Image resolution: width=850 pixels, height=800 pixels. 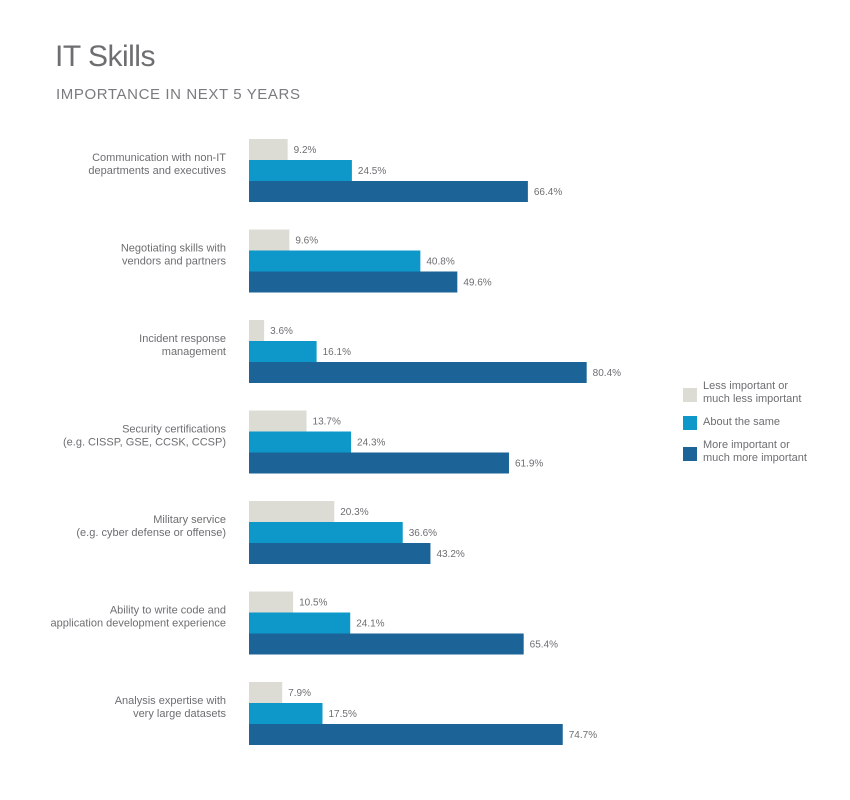 What do you see at coordinates (440, 262) in the screenshot?
I see `data-label: 40.8%` at bounding box center [440, 262].